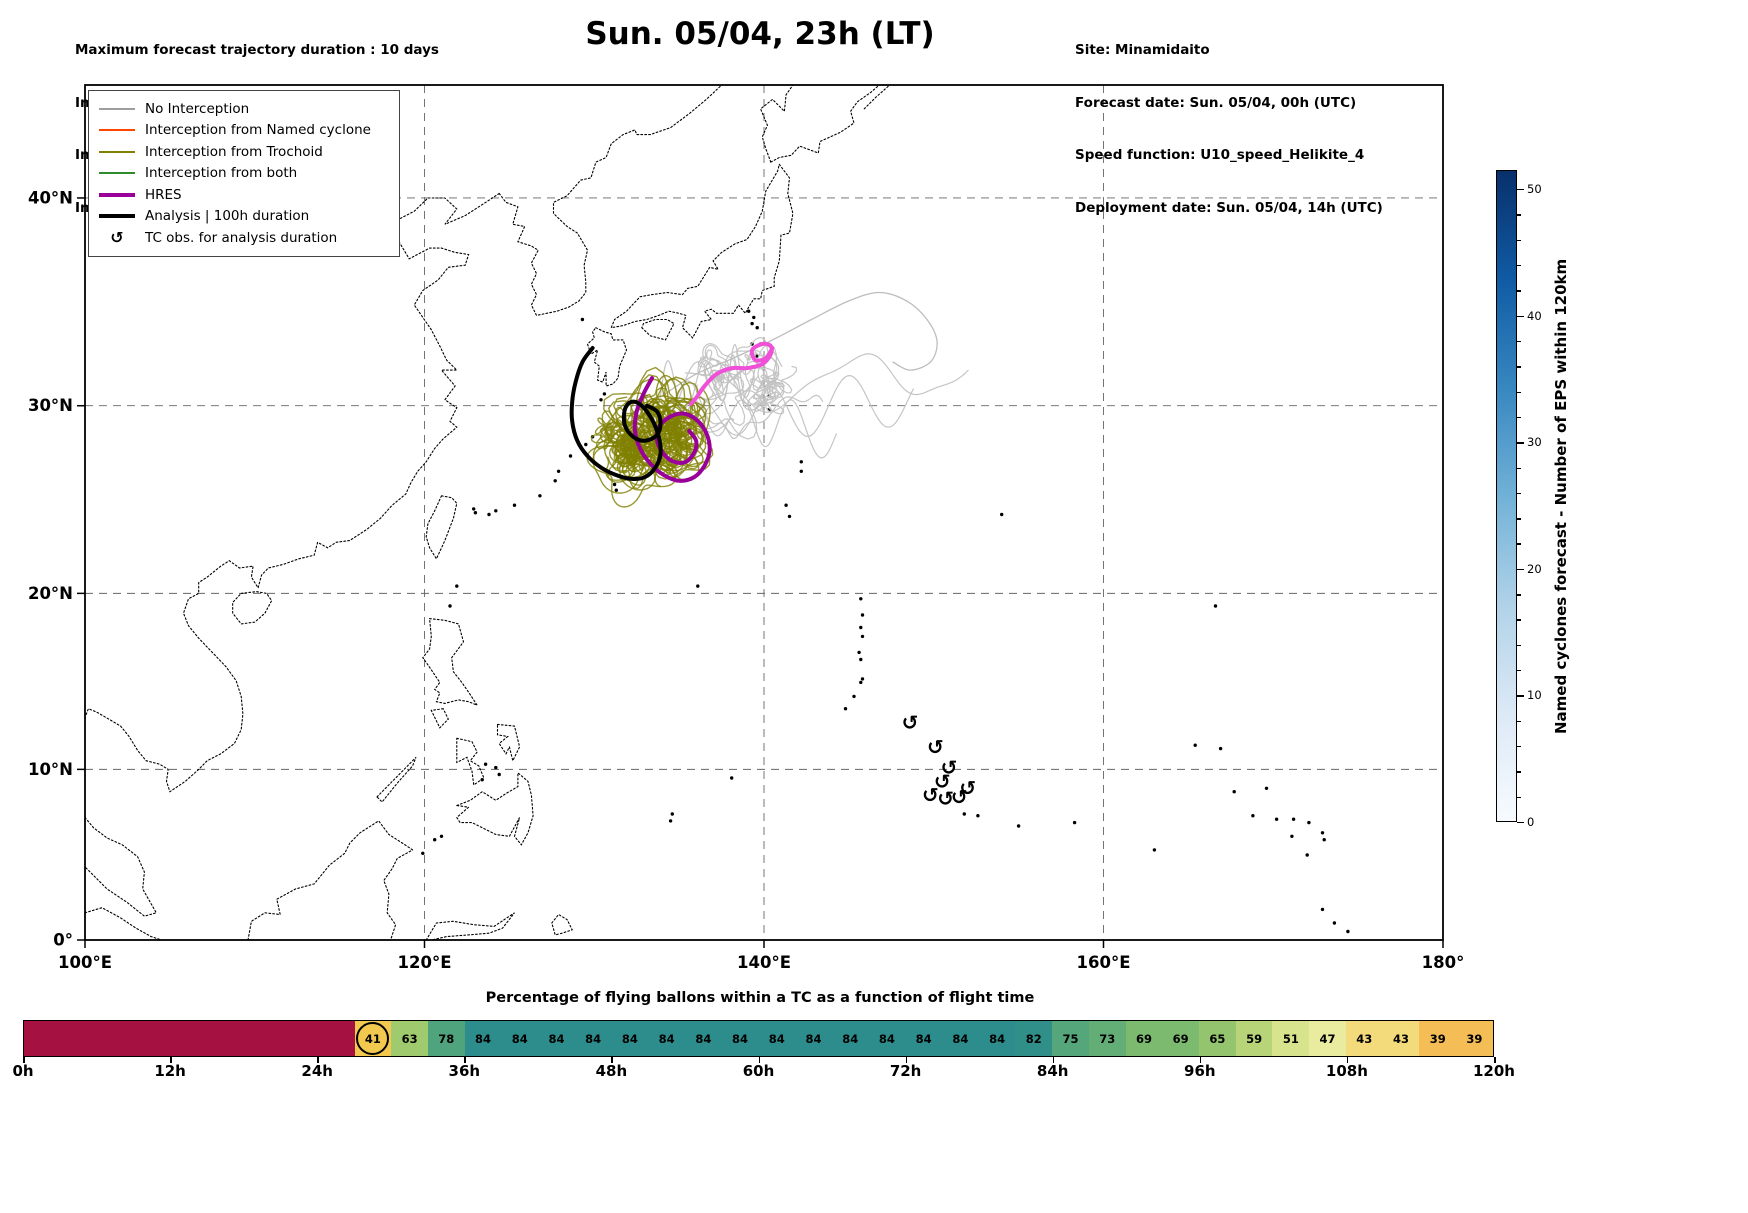 Image resolution: width=1748 pixels, height=1213 pixels. I want to click on speed-function-line: Speed function: U10_speed_Helikite_4, so click(1220, 155).